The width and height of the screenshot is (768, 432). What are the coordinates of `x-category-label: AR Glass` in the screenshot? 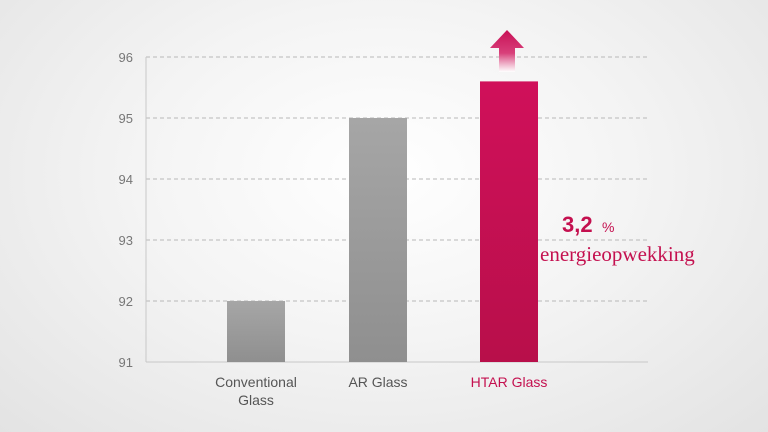 It's located at (377, 382).